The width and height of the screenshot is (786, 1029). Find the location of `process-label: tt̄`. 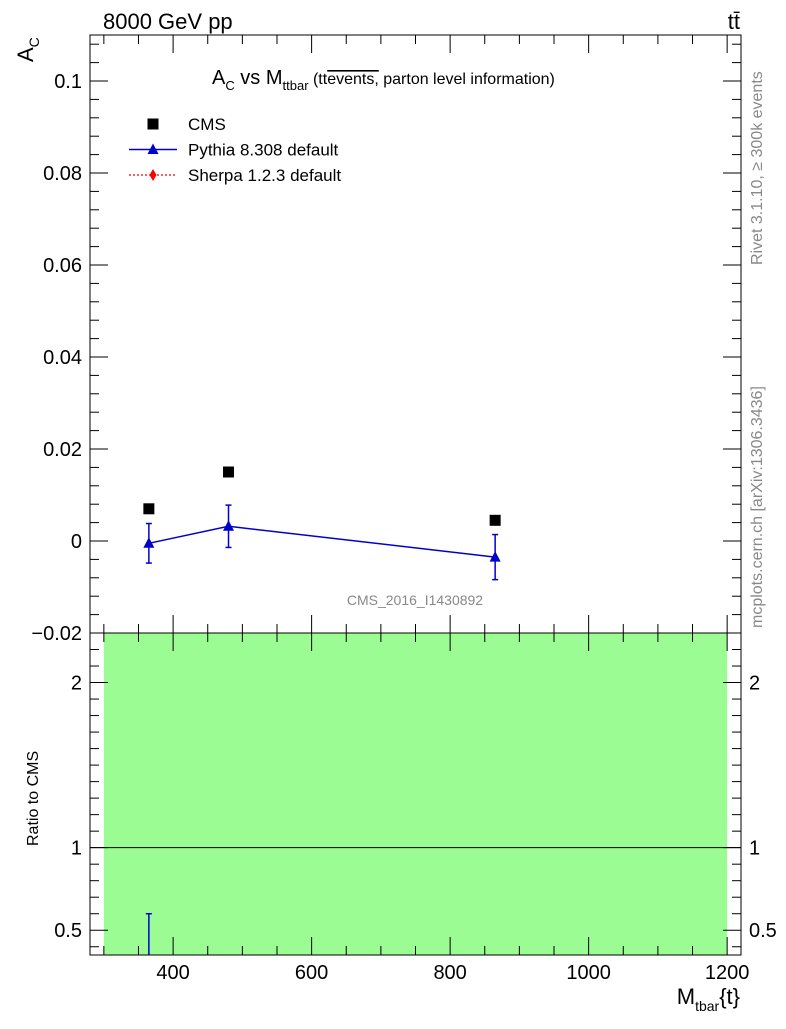

process-label: tt̄ is located at coordinates (734, 21).